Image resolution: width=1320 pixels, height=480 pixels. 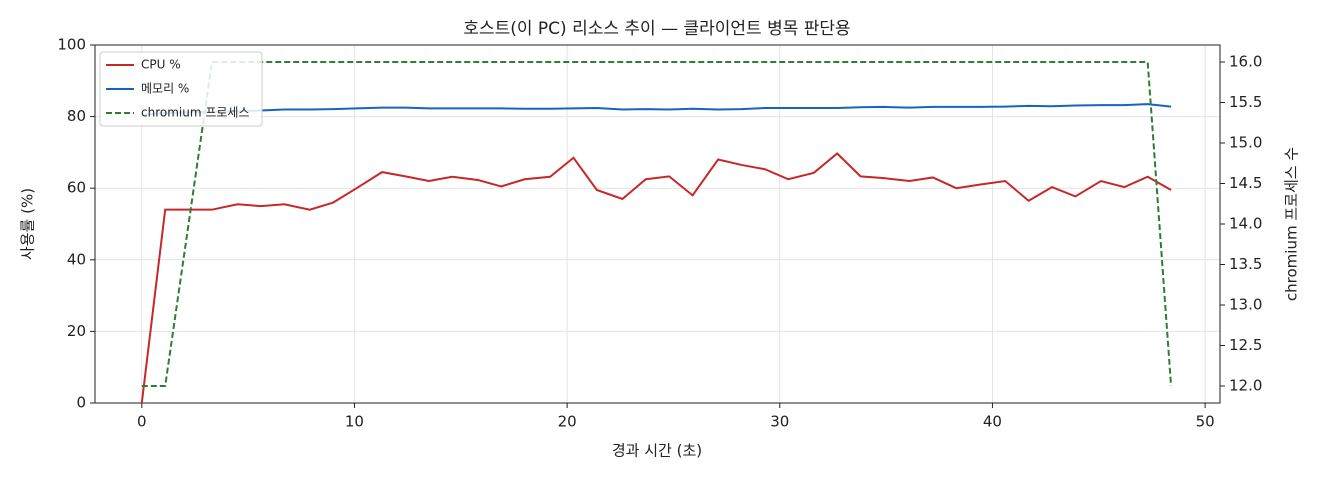 What do you see at coordinates (656, 109) in the screenshot?
I see `series-line` at bounding box center [656, 109].